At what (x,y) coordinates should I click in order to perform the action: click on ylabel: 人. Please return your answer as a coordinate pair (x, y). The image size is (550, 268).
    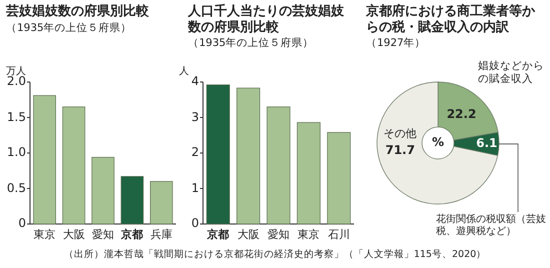
    Looking at the image, I should click on (184, 72).